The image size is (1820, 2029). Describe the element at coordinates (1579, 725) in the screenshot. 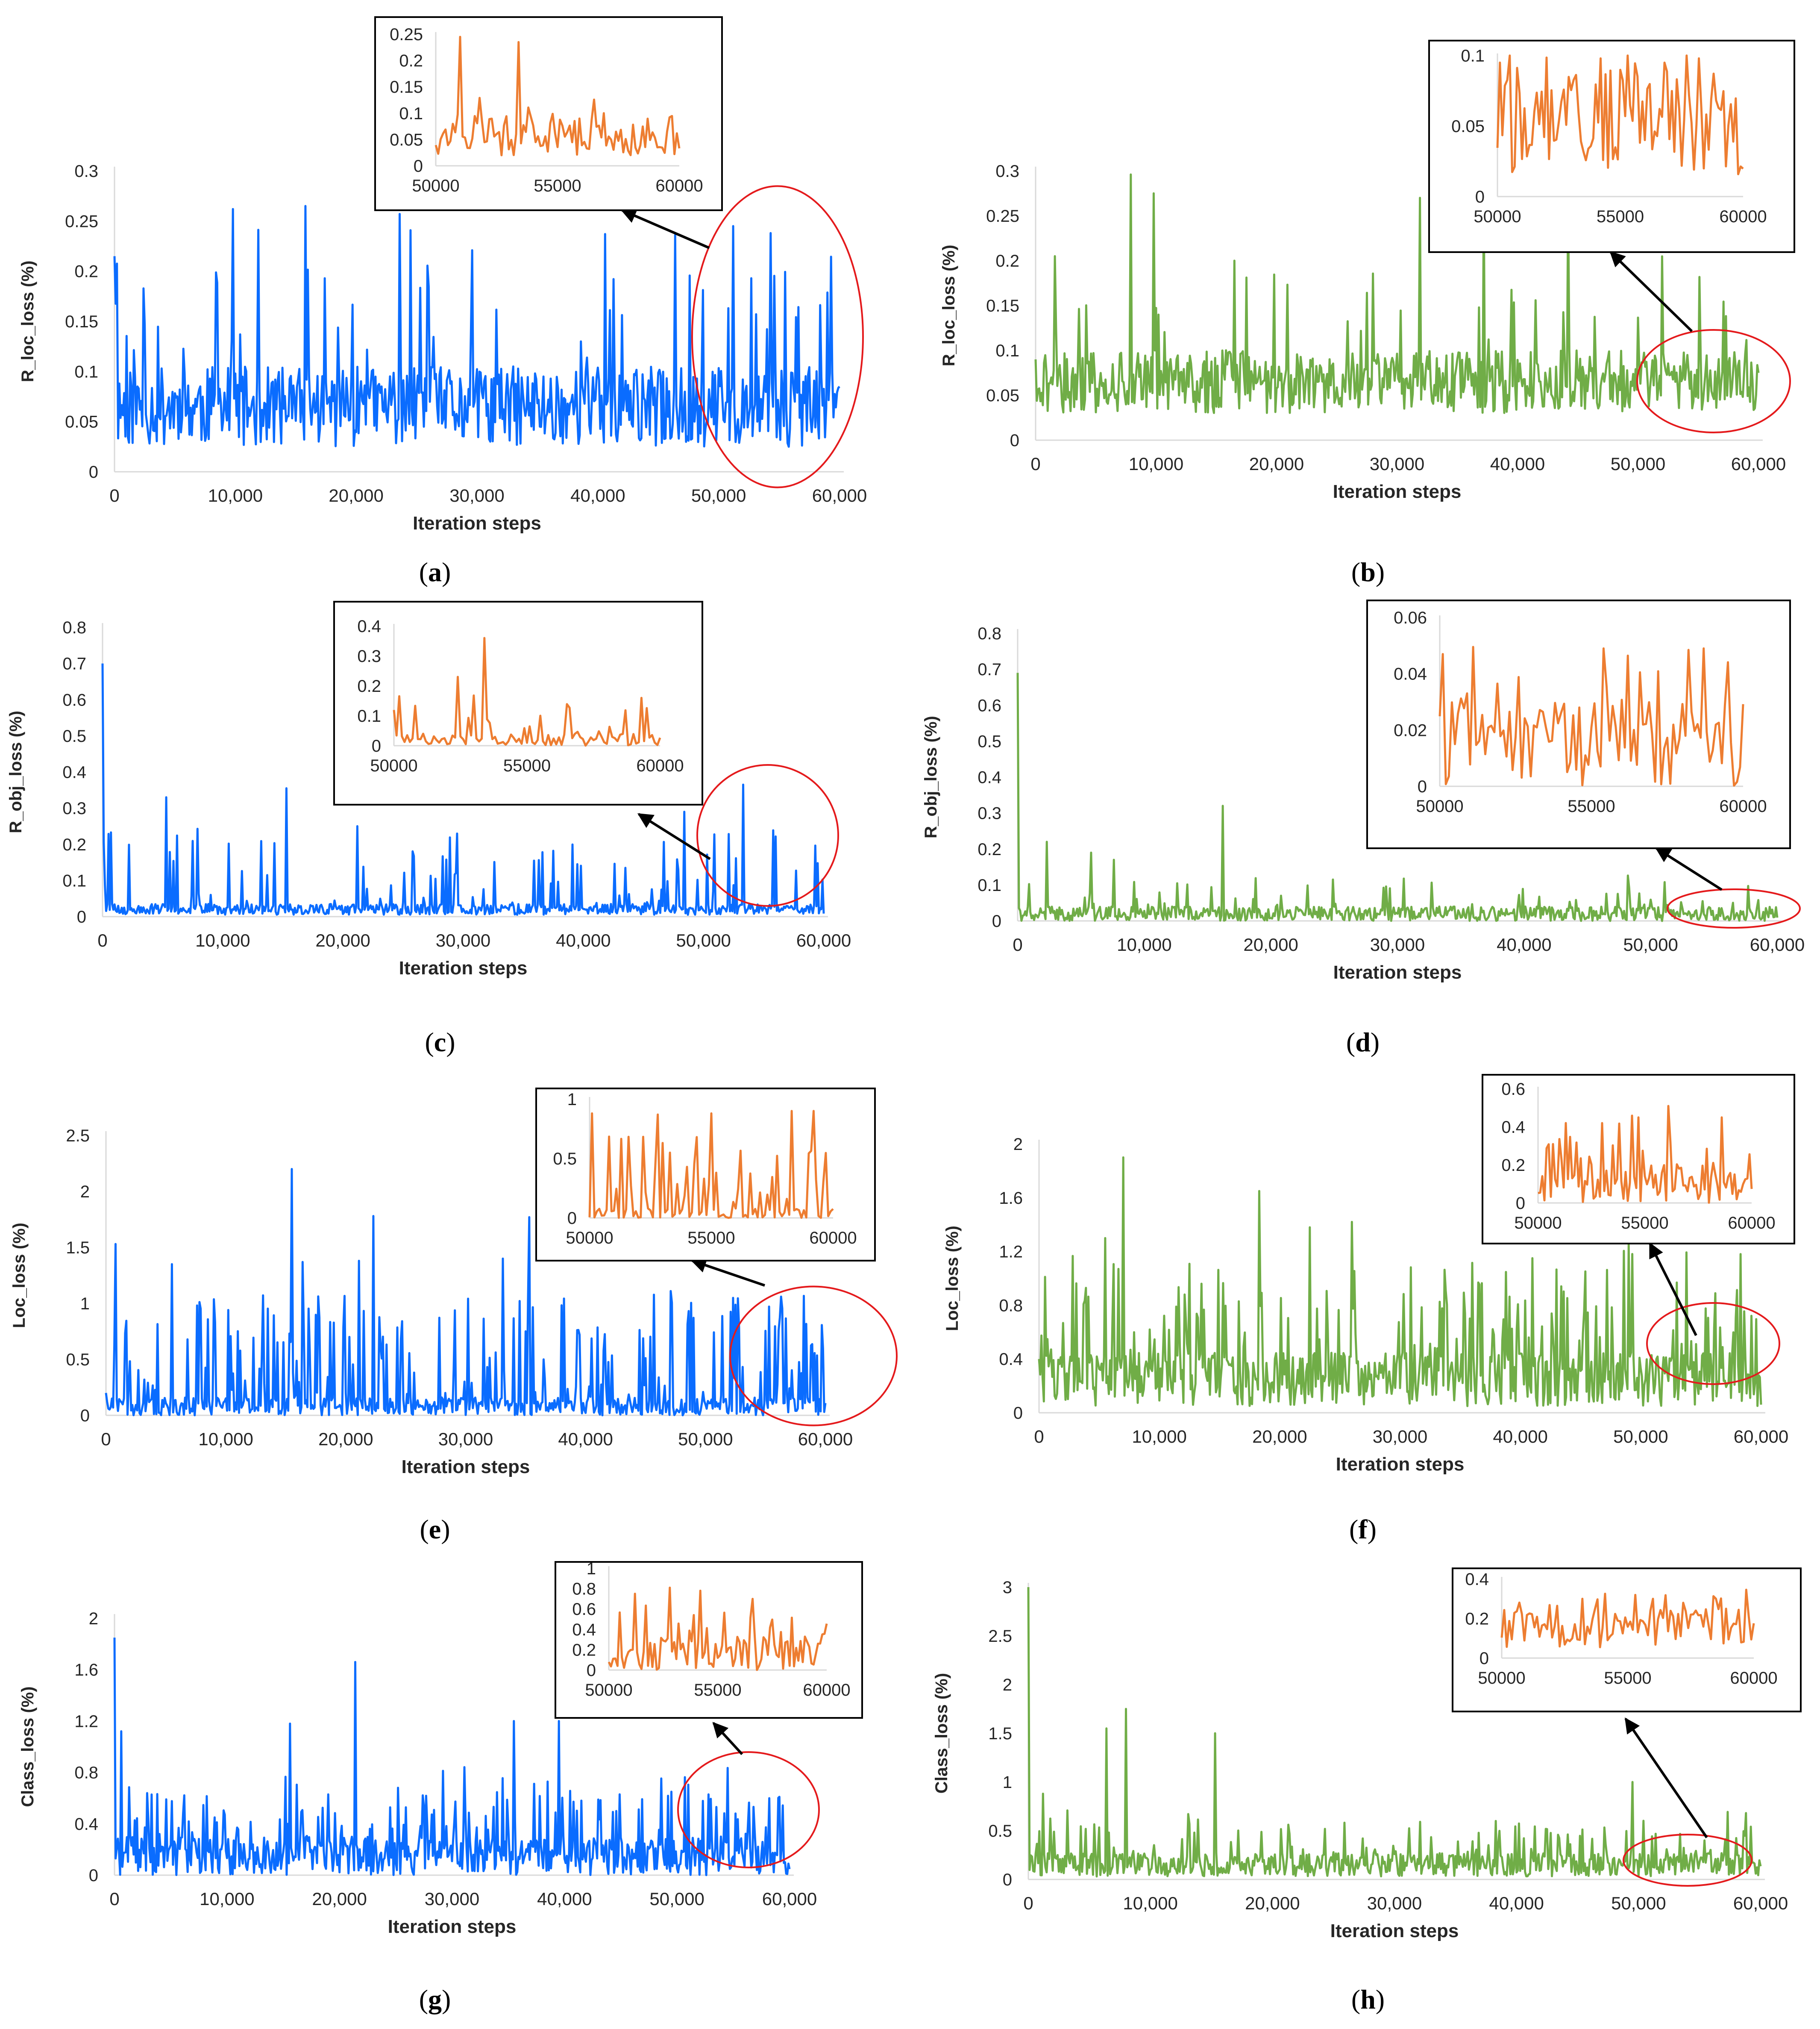

I see `inset-chart: 0 0.02 0.04 0.06 50000 55000 60000` at that location.